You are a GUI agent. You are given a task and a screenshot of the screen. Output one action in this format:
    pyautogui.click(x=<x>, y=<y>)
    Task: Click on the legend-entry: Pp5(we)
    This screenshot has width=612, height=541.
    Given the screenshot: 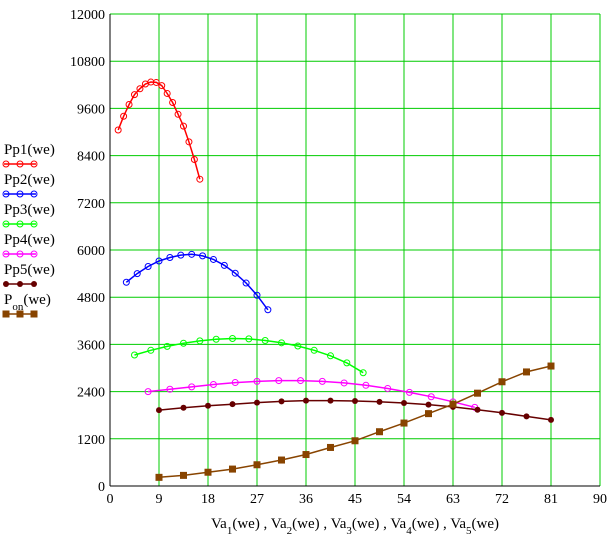 What is the action you would take?
    pyautogui.click(x=29, y=274)
    